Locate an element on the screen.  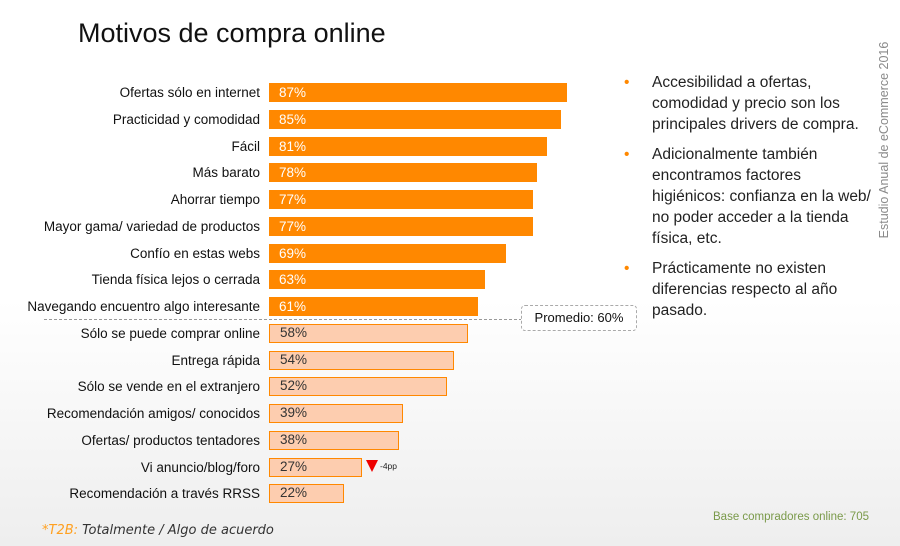
bar: 52% is located at coordinates (358, 387).